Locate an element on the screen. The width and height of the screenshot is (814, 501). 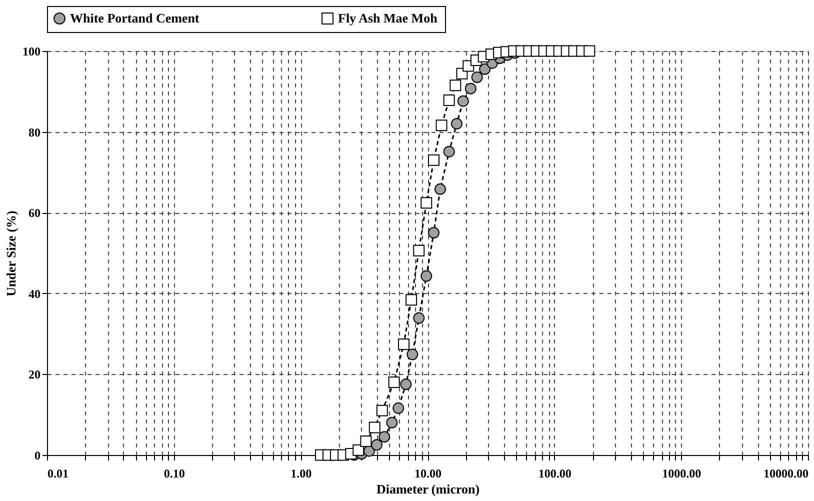
legend-label: Fly Ash Mae Moh is located at coordinates (388, 18).